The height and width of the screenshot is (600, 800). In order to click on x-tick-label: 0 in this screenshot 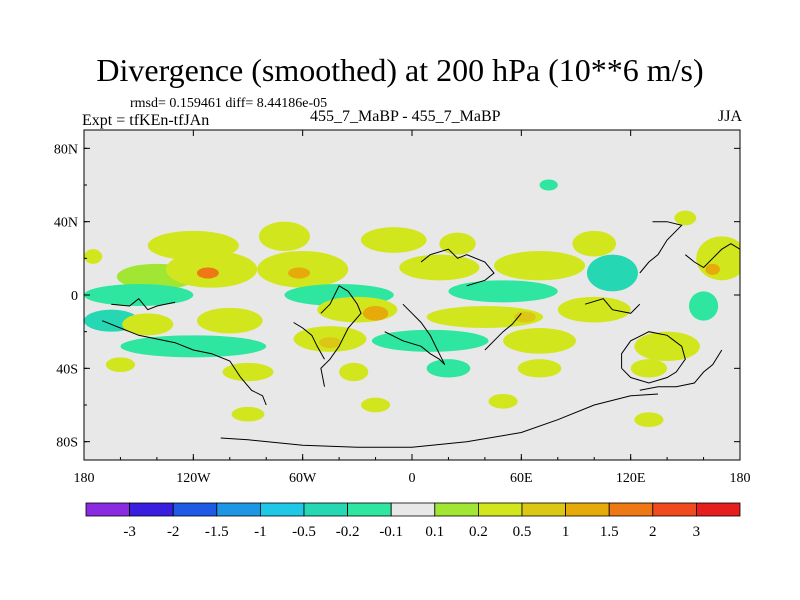, I will do `click(412, 478)`.